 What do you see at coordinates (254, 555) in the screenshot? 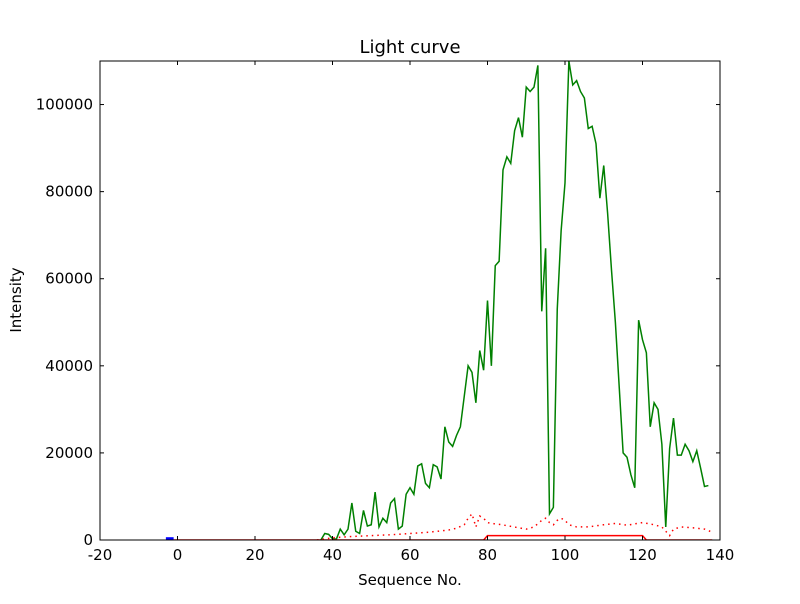
I see `x-tick-label: 20` at bounding box center [254, 555].